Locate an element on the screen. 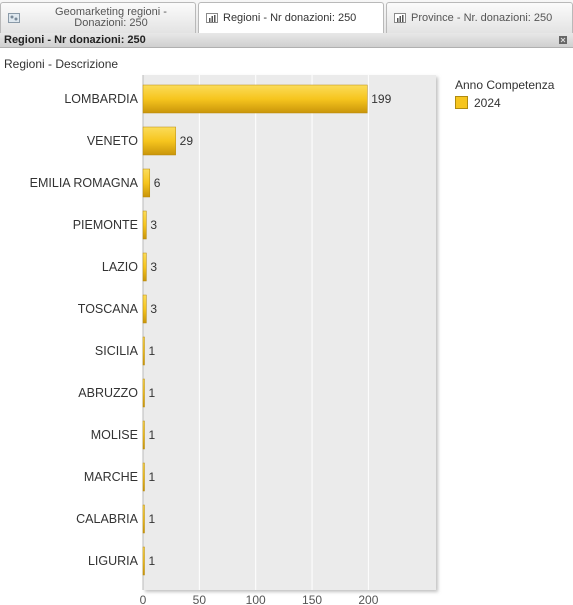 The width and height of the screenshot is (573, 605). tab-label: Regioni - Nr donazioni: 250 is located at coordinates (290, 18).